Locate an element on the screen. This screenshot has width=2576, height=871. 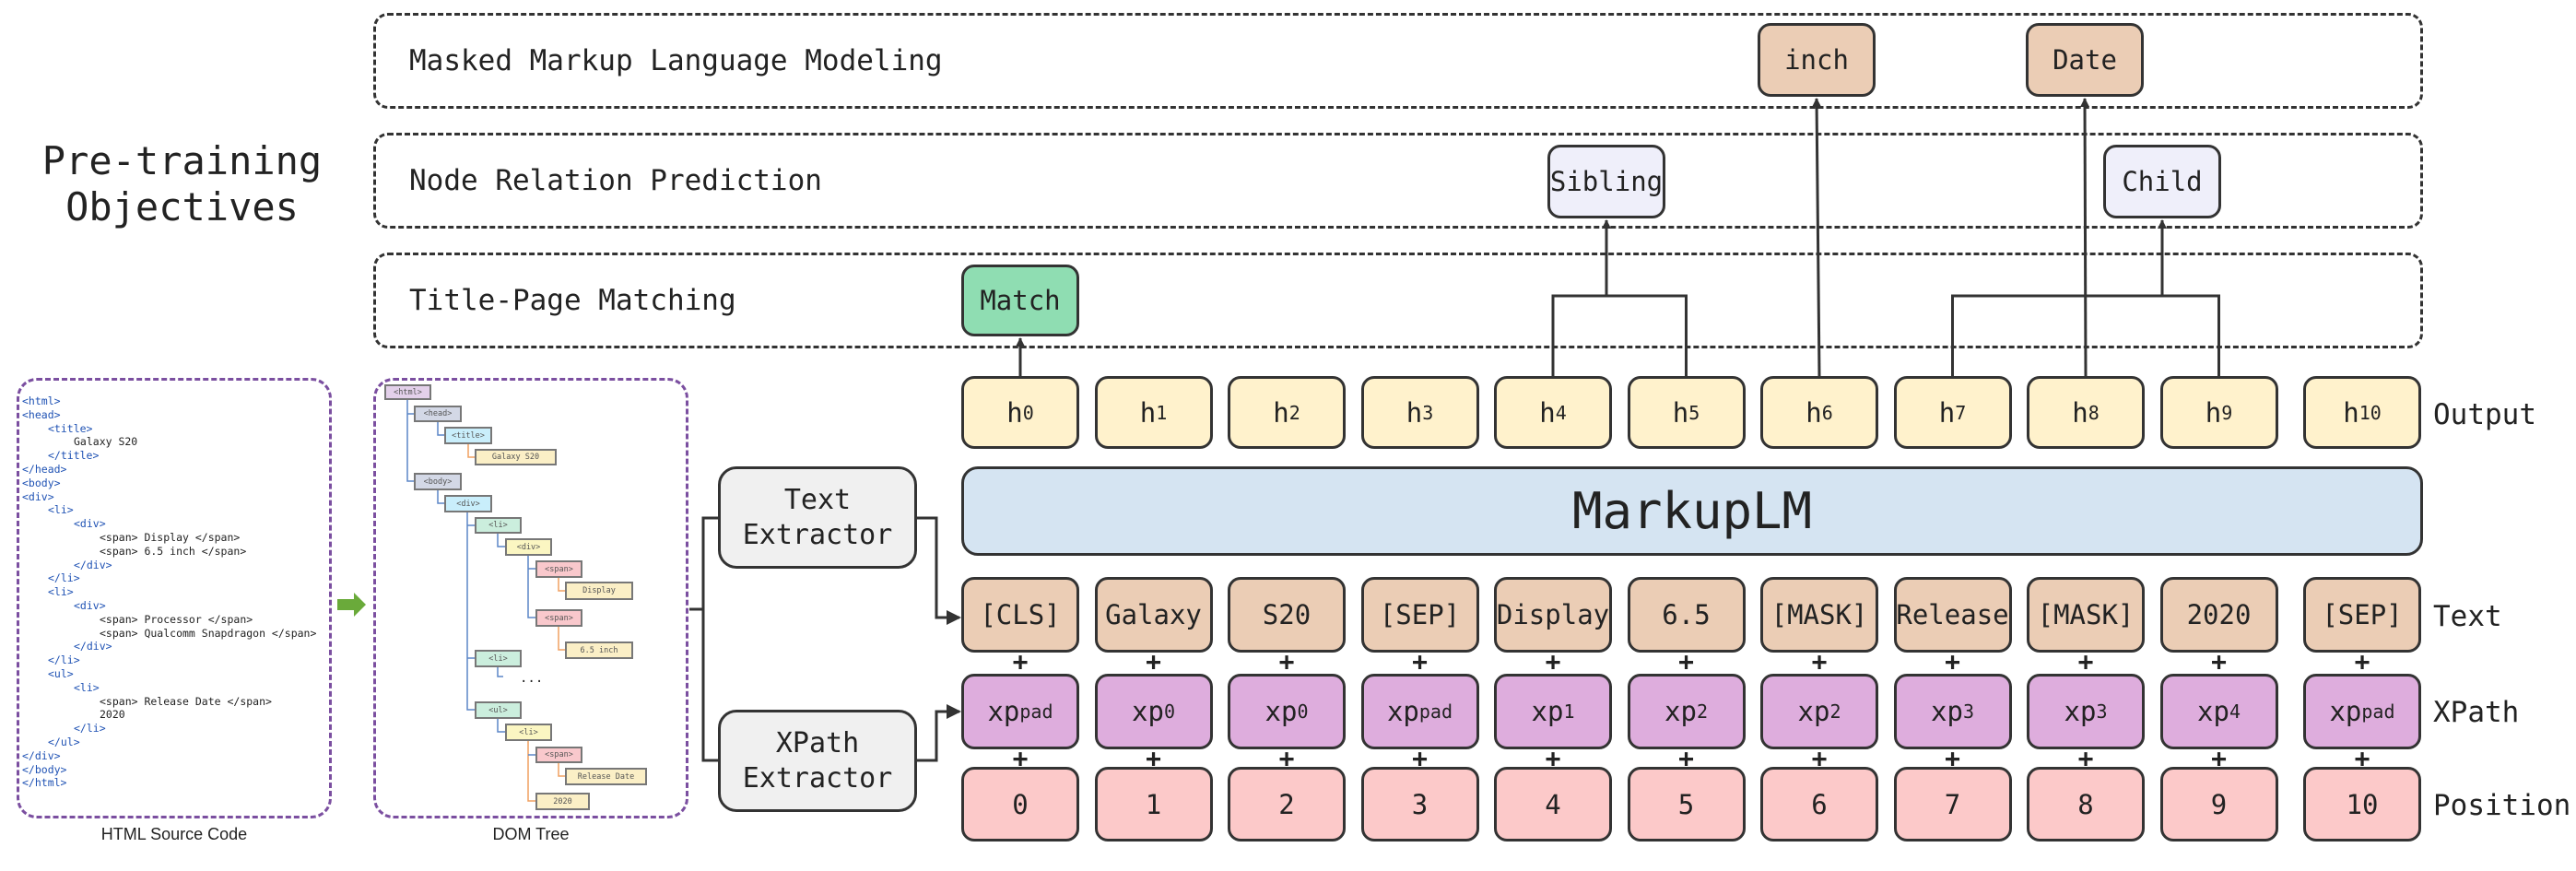
text-token: Galaxy is located at coordinates (1153, 615).